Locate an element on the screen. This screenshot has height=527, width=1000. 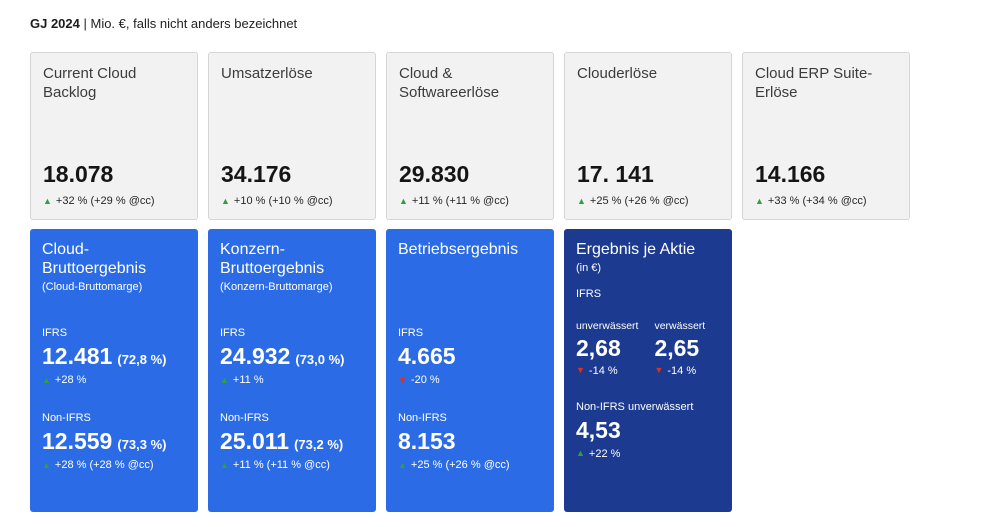
ifrs-value: 4.665 is located at coordinates (427, 356).